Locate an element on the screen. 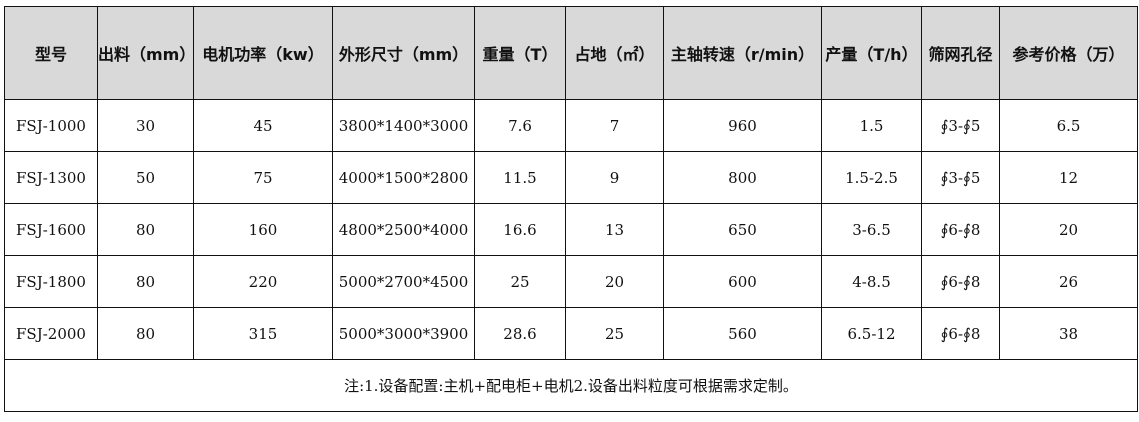 This screenshot has height=422, width=1139. table-cell: 5000*2700*4500 is located at coordinates (403, 281).